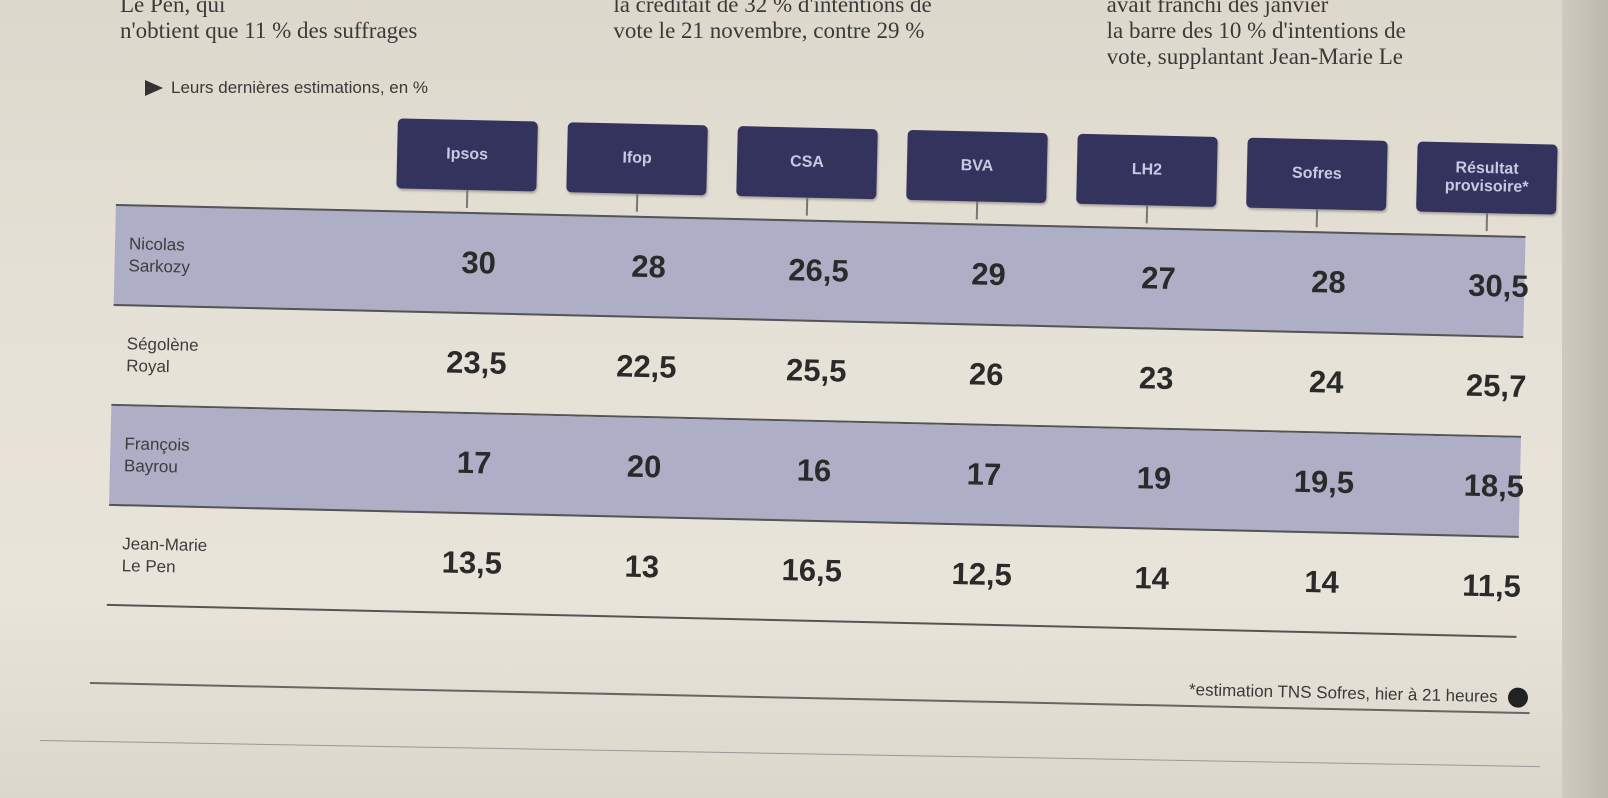 This screenshot has height=798, width=1608. What do you see at coordinates (156, 455) in the screenshot?
I see `candidate-name: François Bayrou` at bounding box center [156, 455].